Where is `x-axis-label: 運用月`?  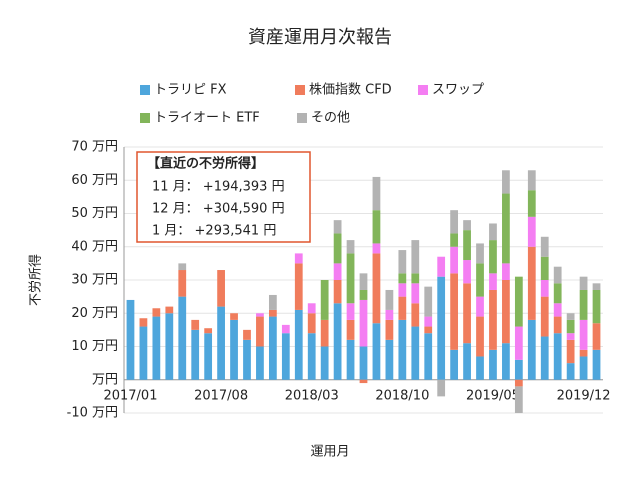
x-axis-label: 運用月 is located at coordinates (329, 452).